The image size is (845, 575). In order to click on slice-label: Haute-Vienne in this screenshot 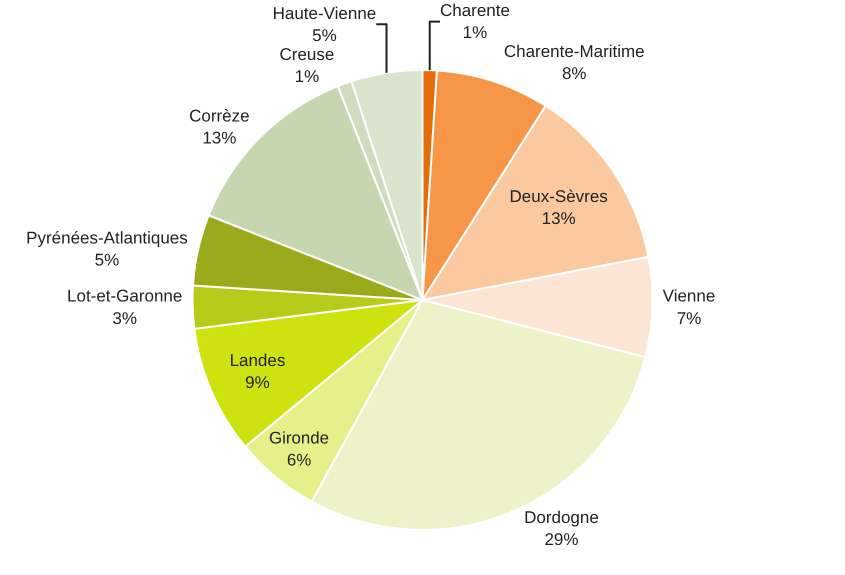, I will do `click(324, 13)`.